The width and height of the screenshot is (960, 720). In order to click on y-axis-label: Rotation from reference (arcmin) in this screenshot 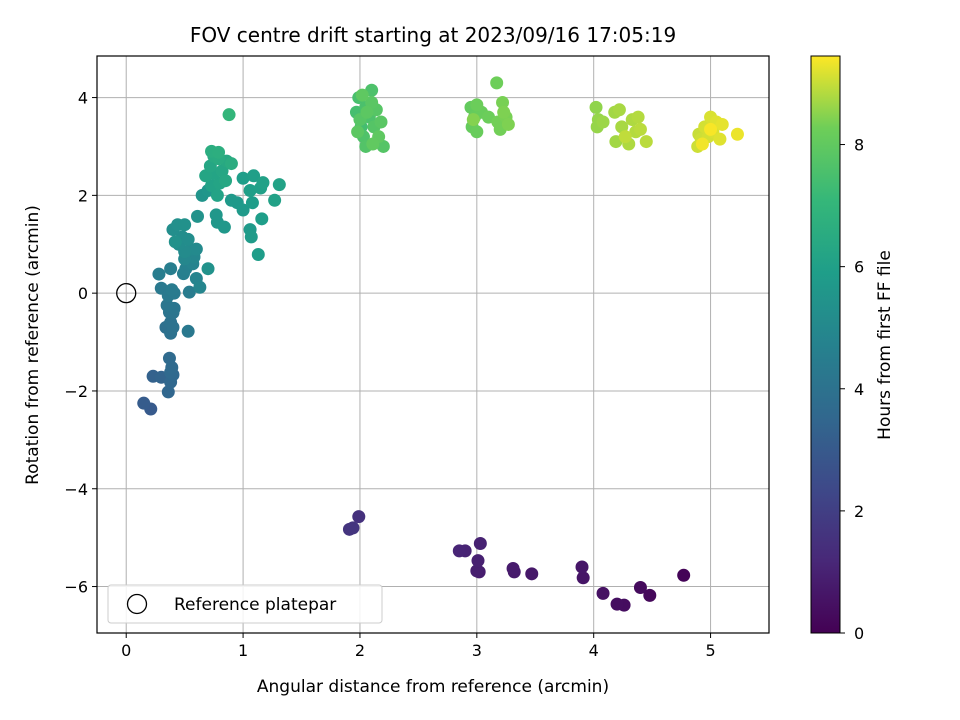, I will do `click(33, 345)`.